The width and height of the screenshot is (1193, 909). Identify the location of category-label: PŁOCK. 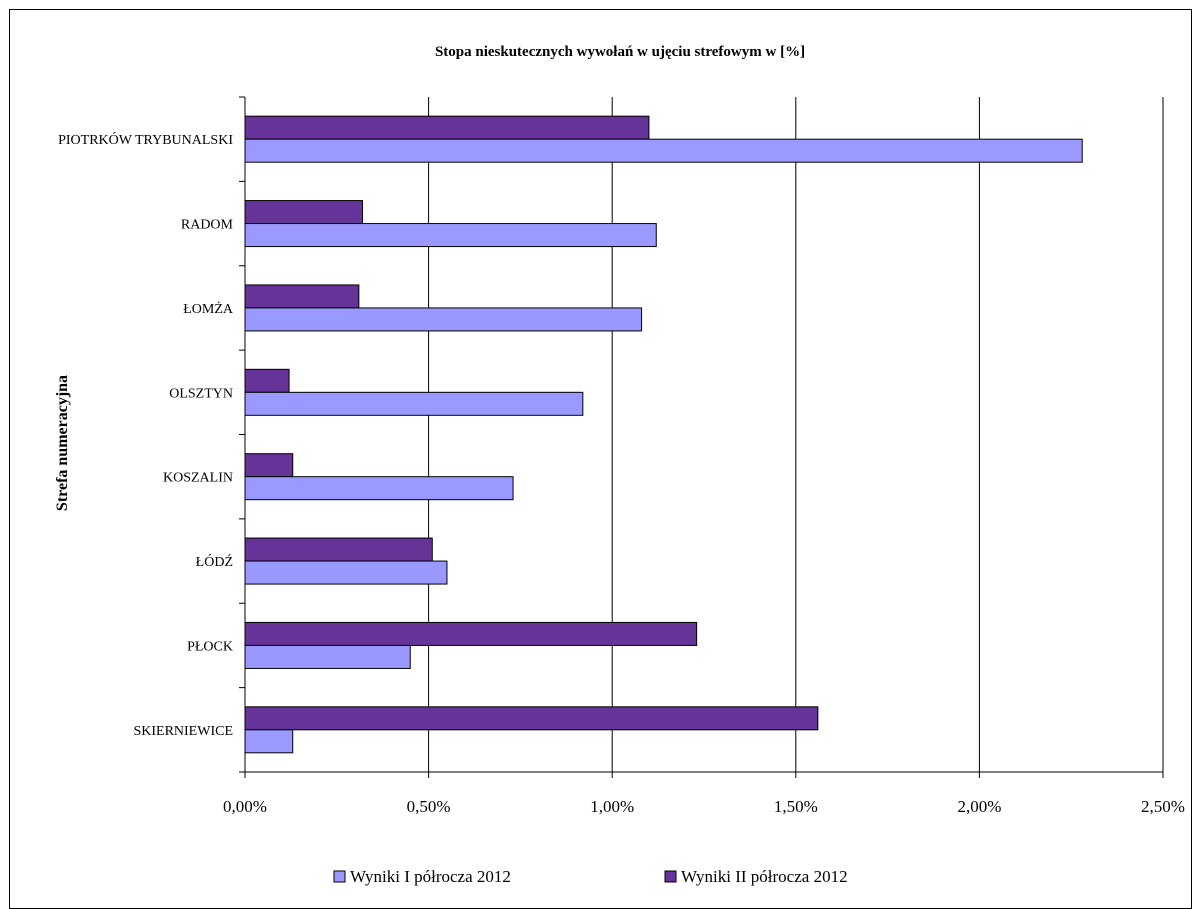
(210, 646).